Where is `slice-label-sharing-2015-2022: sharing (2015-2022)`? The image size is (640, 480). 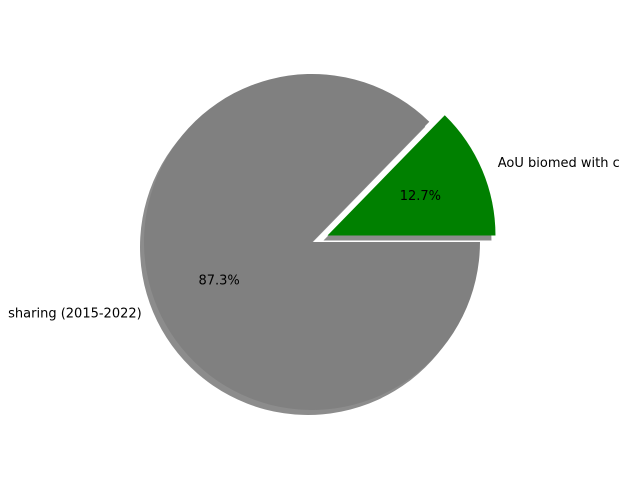
slice-label-sharing-2015-2022: sharing (2015-2022) is located at coordinates (75, 313).